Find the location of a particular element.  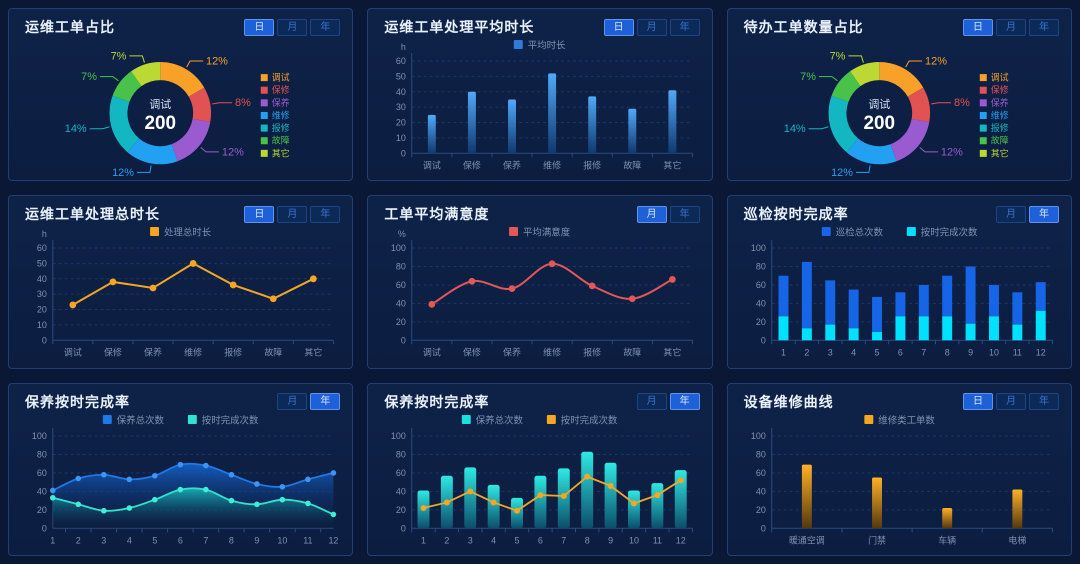

svg-text: 0 is located at coordinates (44, 528).